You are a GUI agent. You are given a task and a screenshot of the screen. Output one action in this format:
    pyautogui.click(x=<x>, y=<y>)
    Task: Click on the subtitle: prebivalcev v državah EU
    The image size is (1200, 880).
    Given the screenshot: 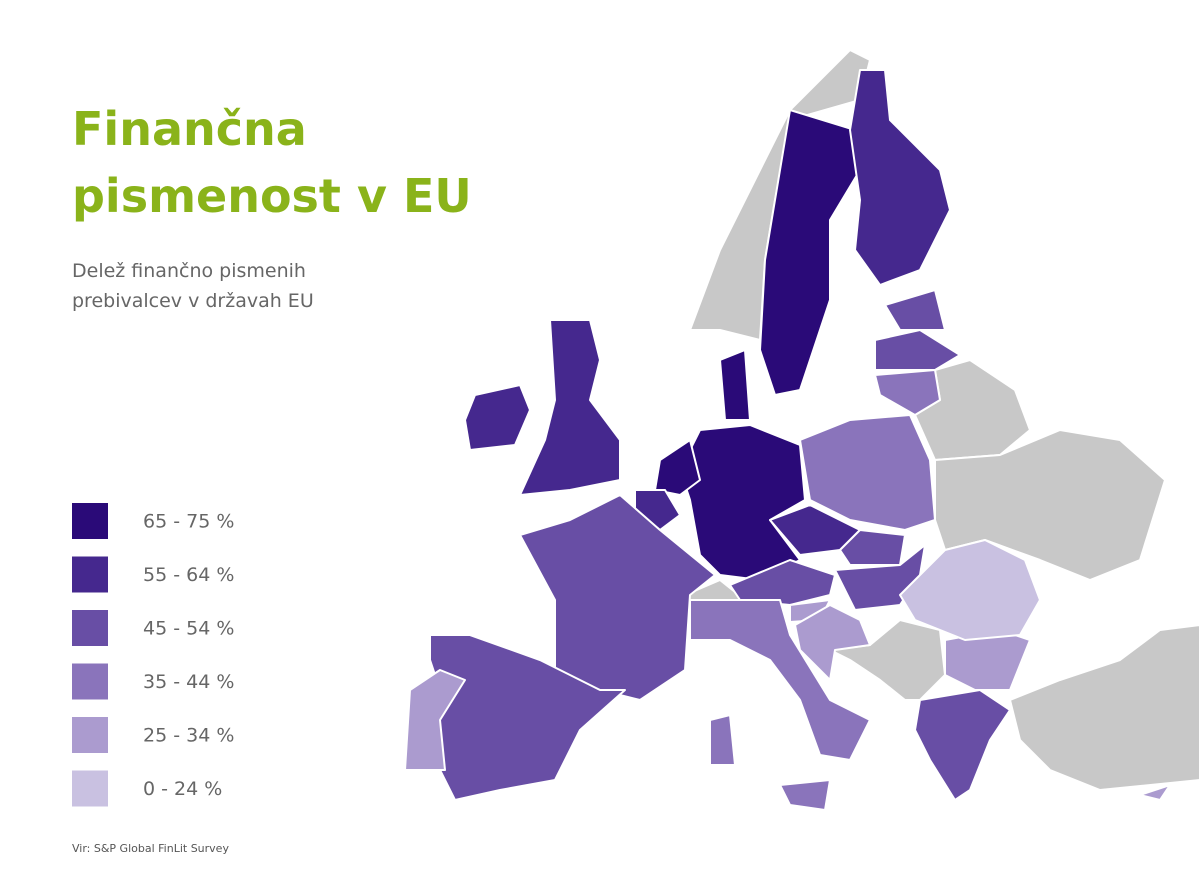 What is the action you would take?
    pyautogui.click(x=193, y=301)
    